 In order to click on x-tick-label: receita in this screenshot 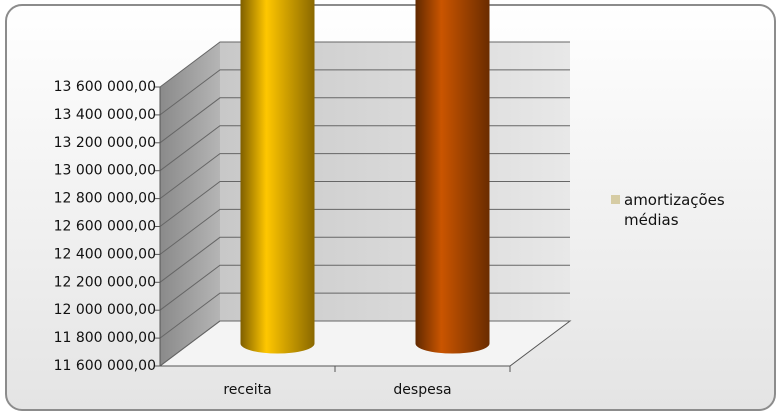, I will do `click(247, 390)`.